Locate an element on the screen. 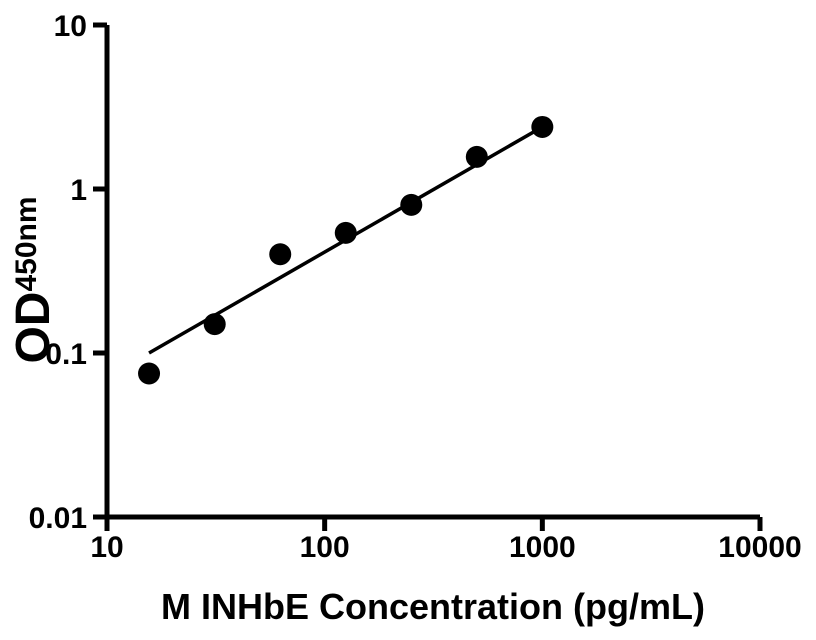 Image resolution: width=816 pixels, height=640 pixels. x-tick-label: 10000 is located at coordinates (759, 547).